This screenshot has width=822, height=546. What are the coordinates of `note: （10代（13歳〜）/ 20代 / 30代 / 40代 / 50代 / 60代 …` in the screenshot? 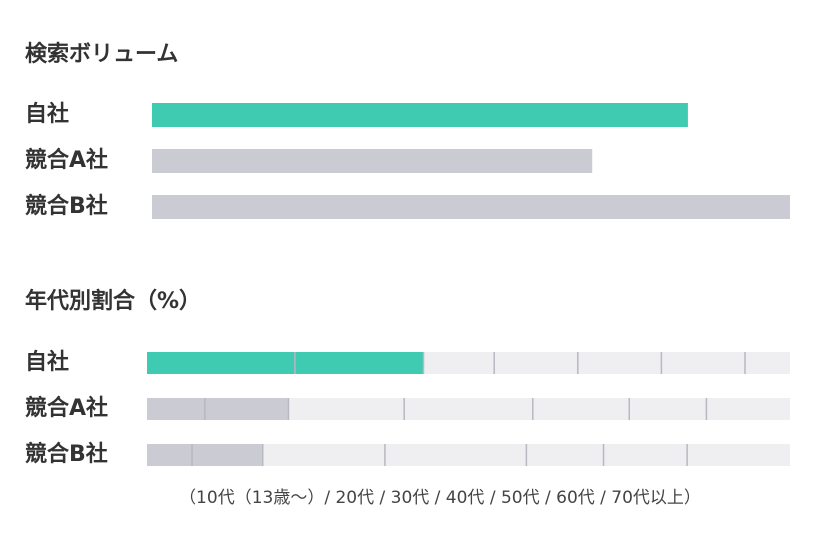 It's located at (440, 498).